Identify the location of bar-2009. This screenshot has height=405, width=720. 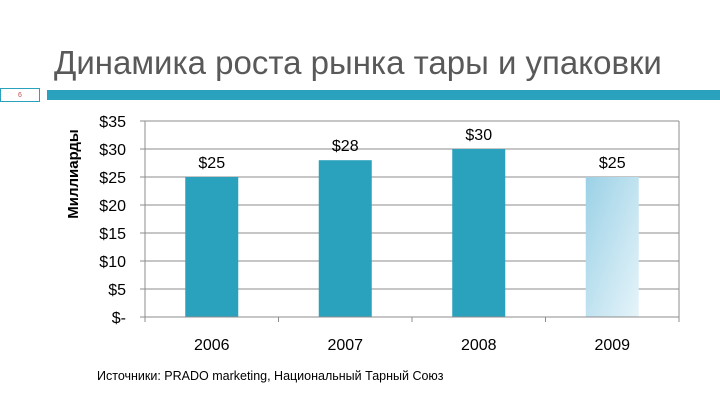
(612, 247).